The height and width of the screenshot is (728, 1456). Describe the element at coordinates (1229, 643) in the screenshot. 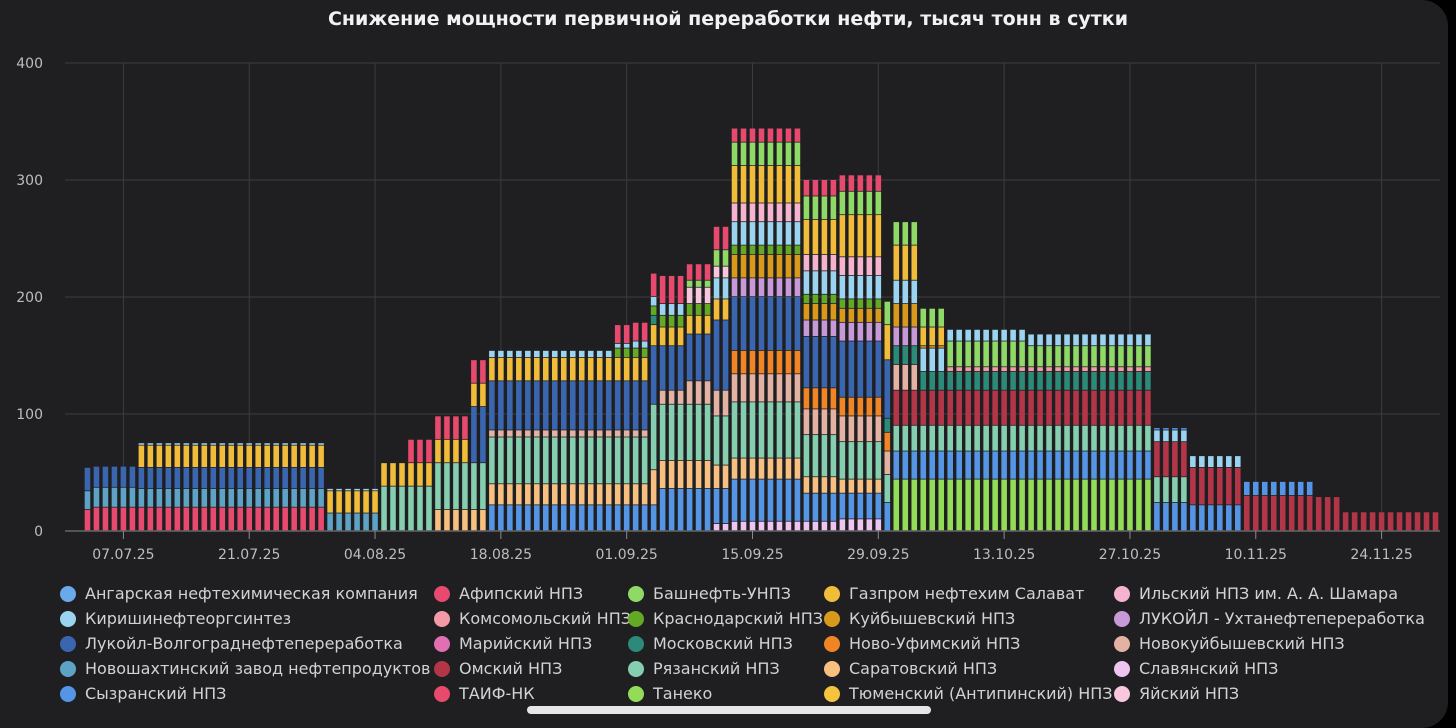

I see `legend-item: Новокуйбышевский НПЗ` at that location.